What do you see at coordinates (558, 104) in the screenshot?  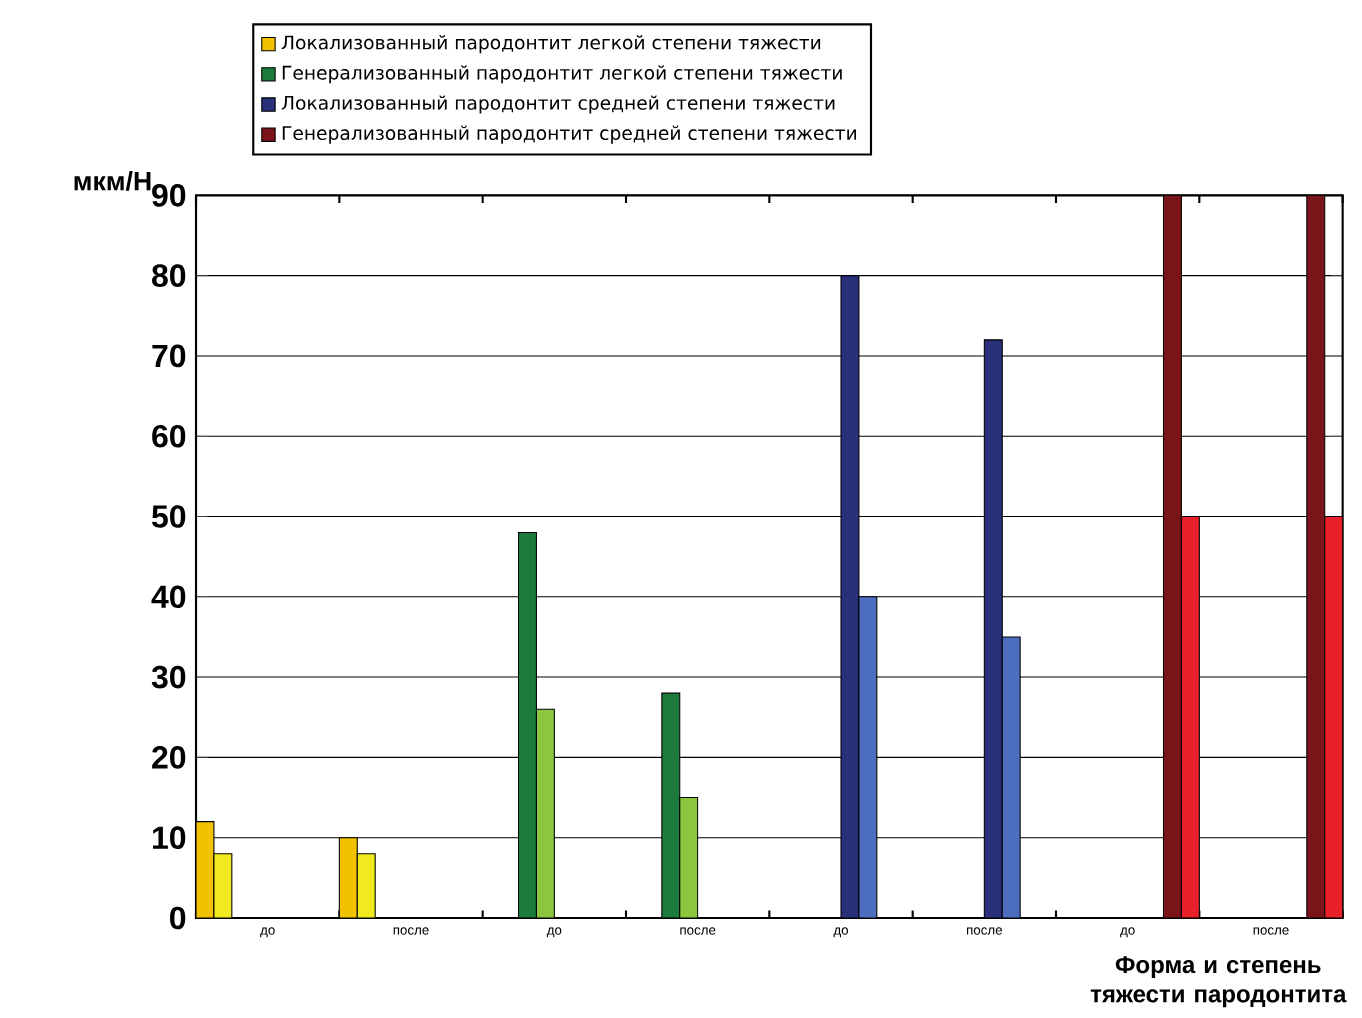 I see `legend-label: Локализованный пародонтит средней степени тяжести` at bounding box center [558, 104].